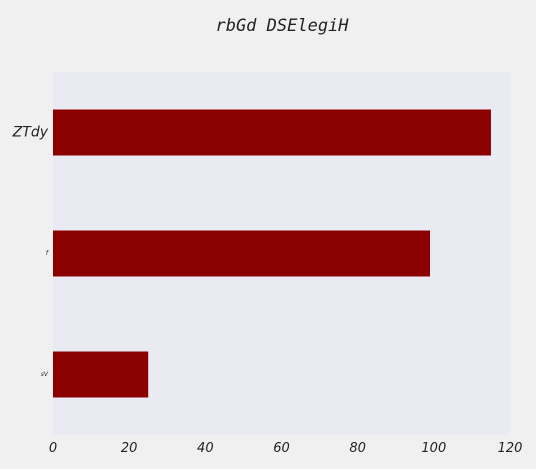 This screenshot has height=469, width=536. What do you see at coordinates (357, 448) in the screenshot?
I see `x-tick-label: 80` at bounding box center [357, 448].